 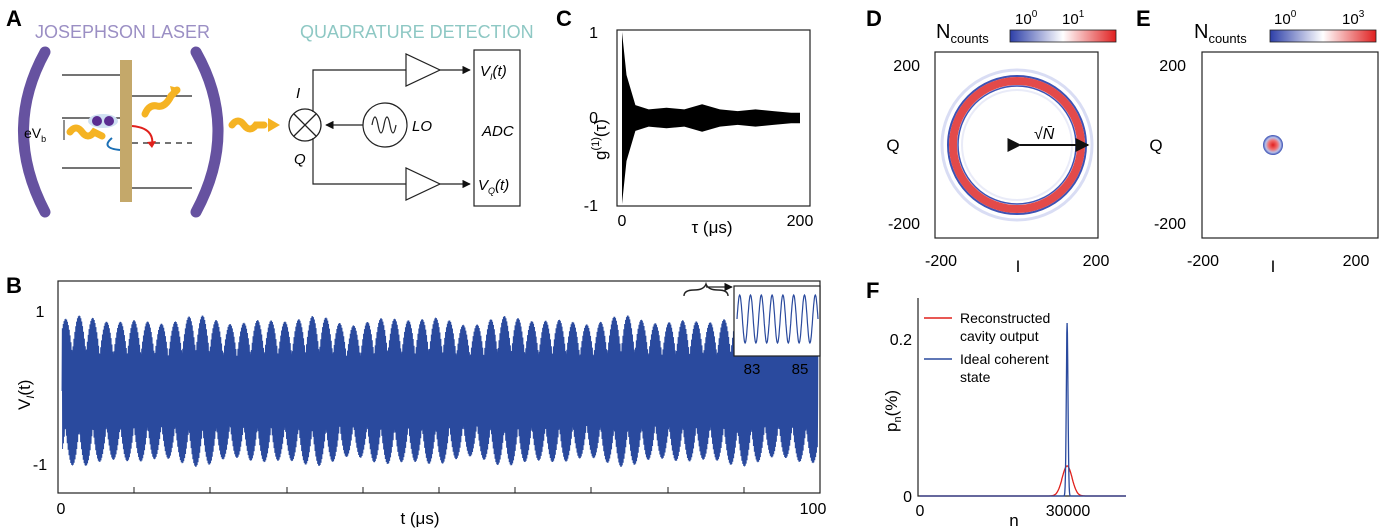 I want to click on e-colorbar, so click(x=1323, y=36).